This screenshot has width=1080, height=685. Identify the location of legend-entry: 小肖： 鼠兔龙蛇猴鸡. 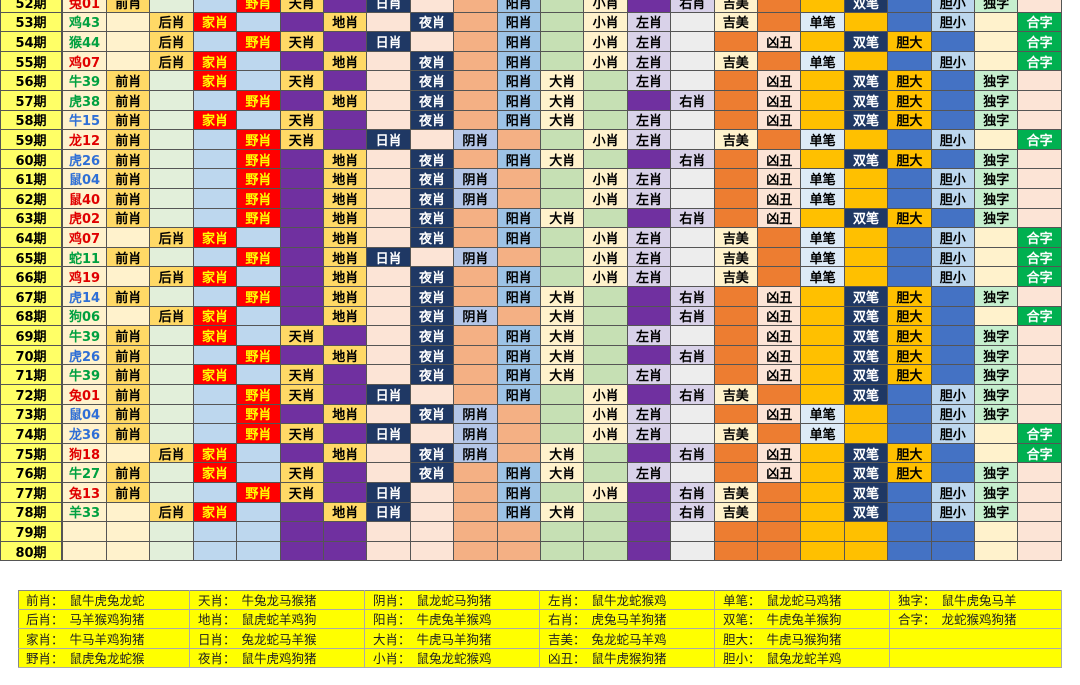
(452, 658).